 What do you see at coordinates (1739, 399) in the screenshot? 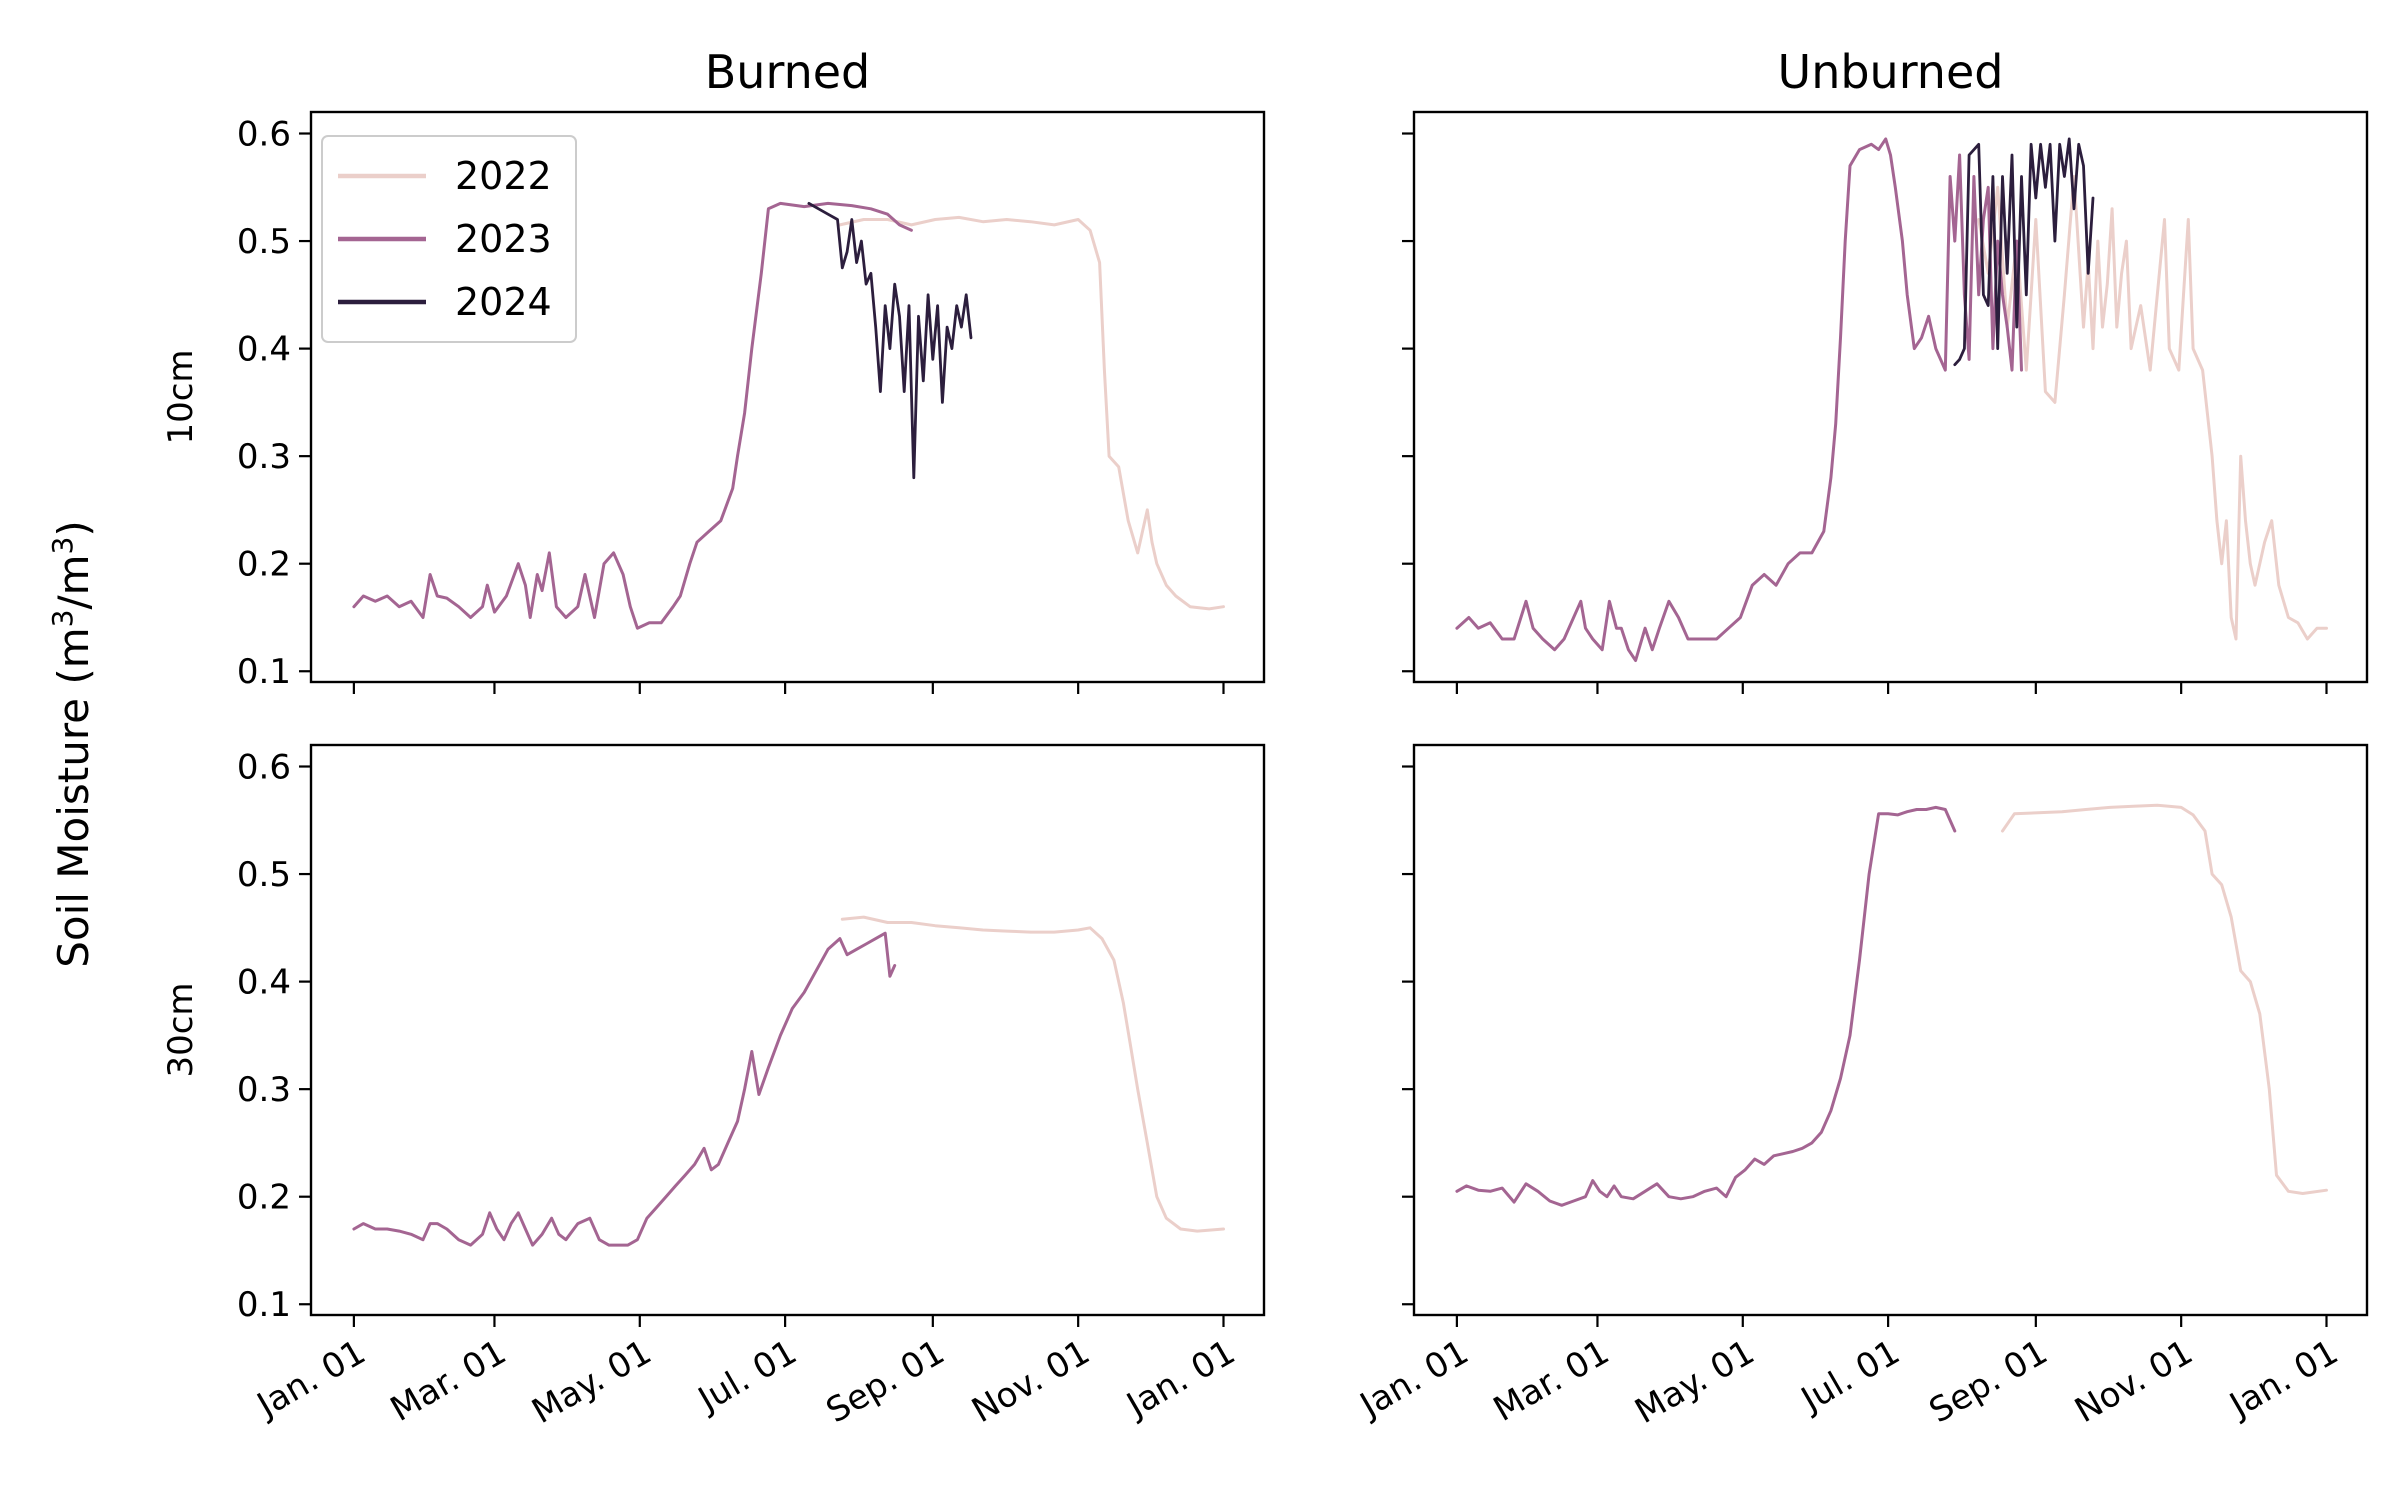
I see `series-line-unburned-10cm-2023` at bounding box center [1739, 399].